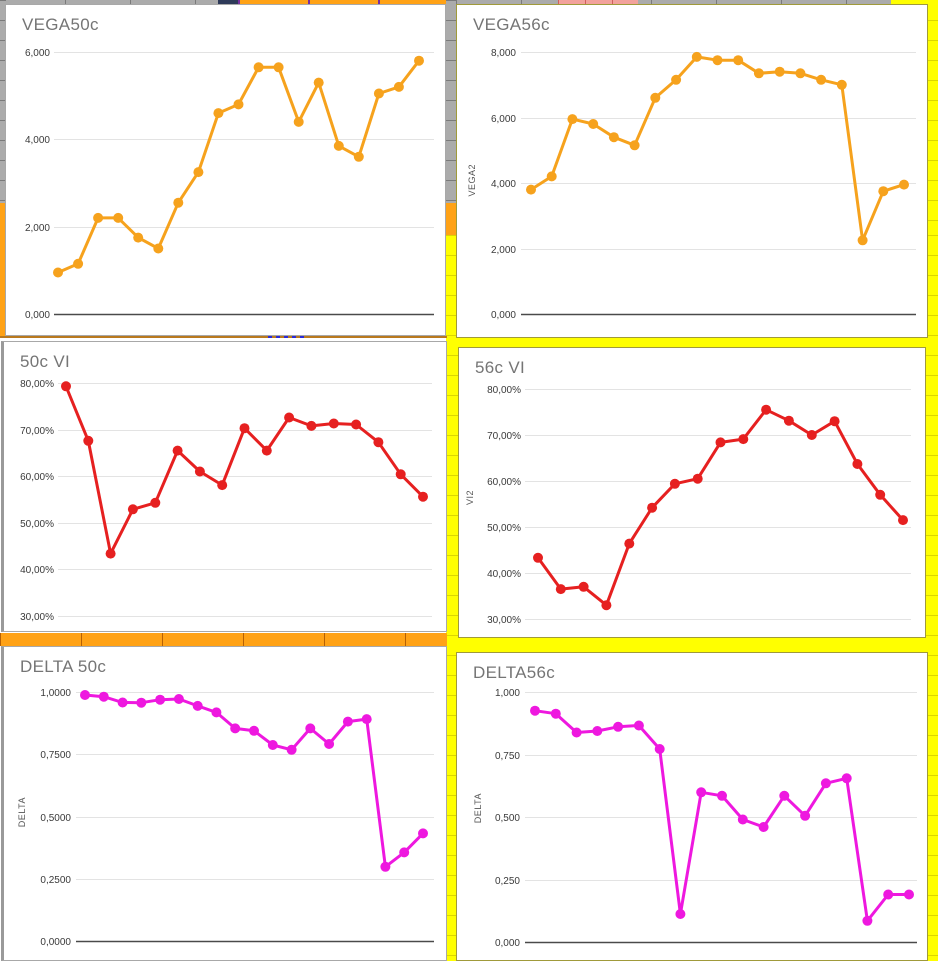  What do you see at coordinates (223, 639) in the screenshot?
I see `sheet-cells-orange-row-band` at bounding box center [223, 639].